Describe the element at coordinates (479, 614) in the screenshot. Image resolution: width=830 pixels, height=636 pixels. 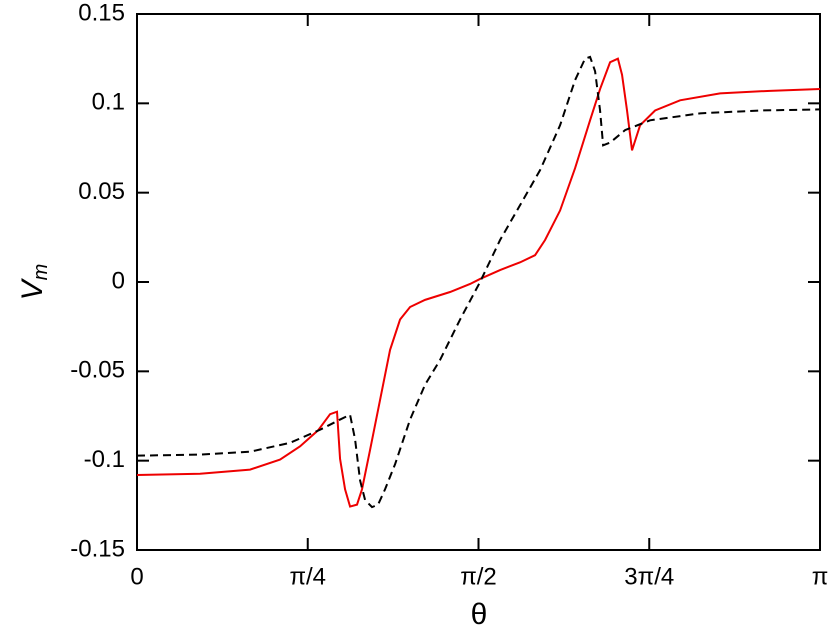
I see `x-axis-label: θ` at that location.